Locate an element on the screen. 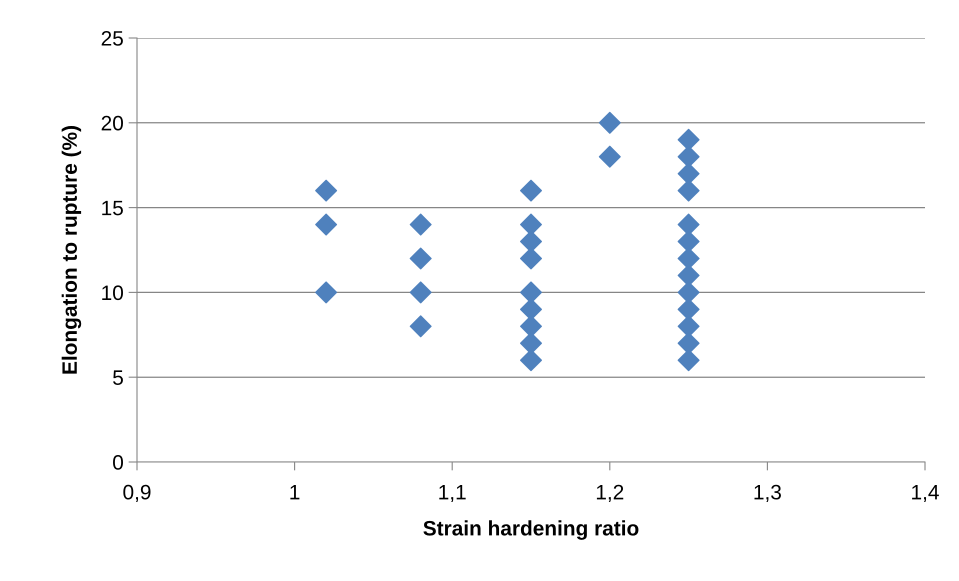  y-axis-title: Elongation to rupture (%) is located at coordinates (72, 250).